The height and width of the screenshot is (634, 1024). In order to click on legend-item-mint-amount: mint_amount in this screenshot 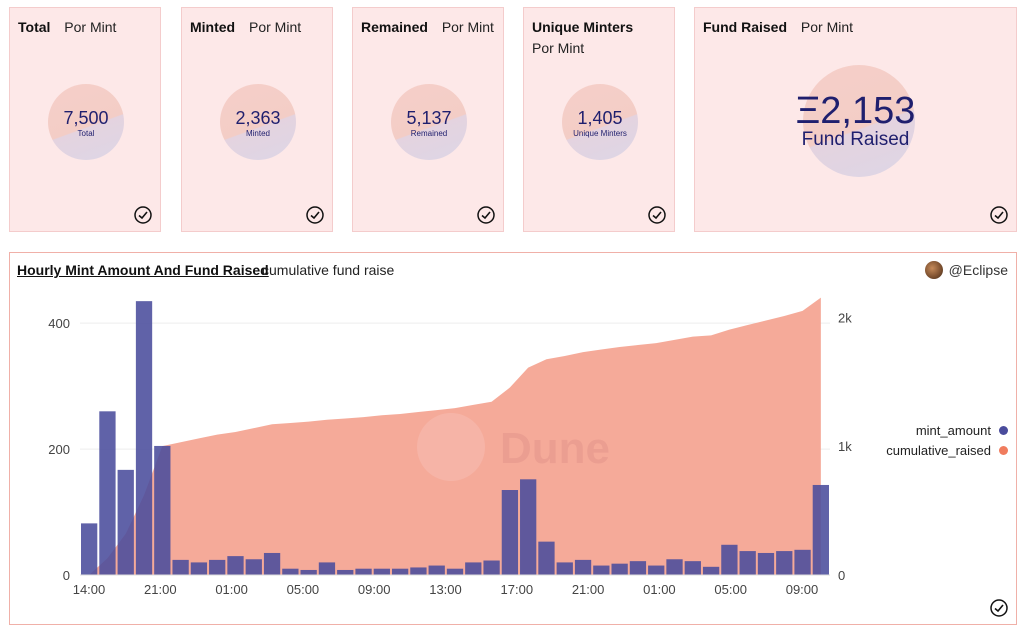, I will do `click(943, 430)`.